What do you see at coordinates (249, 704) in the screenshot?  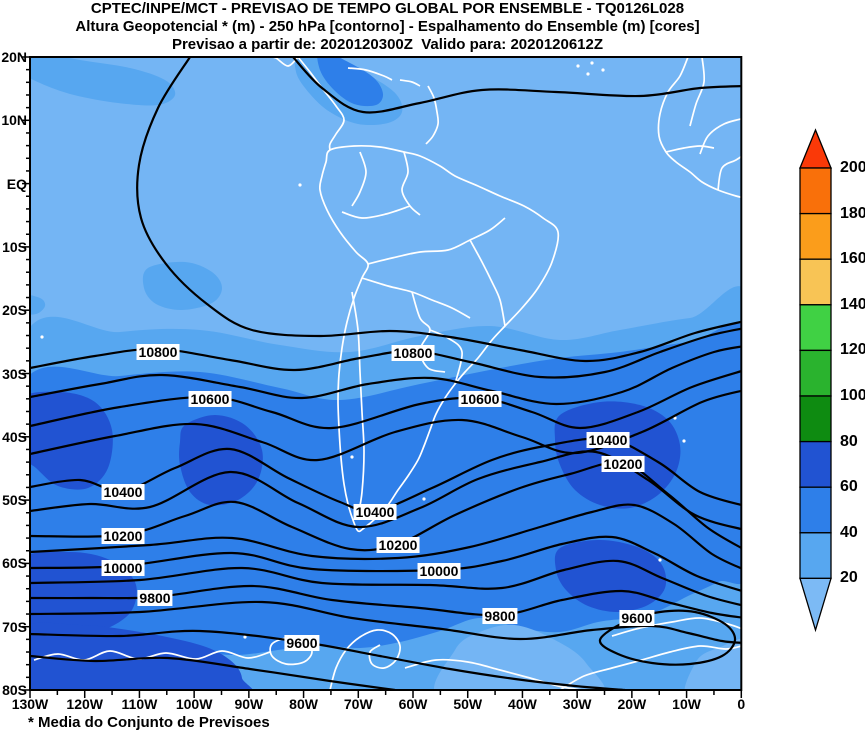 I see `lon-tick-label: 90W` at bounding box center [249, 704].